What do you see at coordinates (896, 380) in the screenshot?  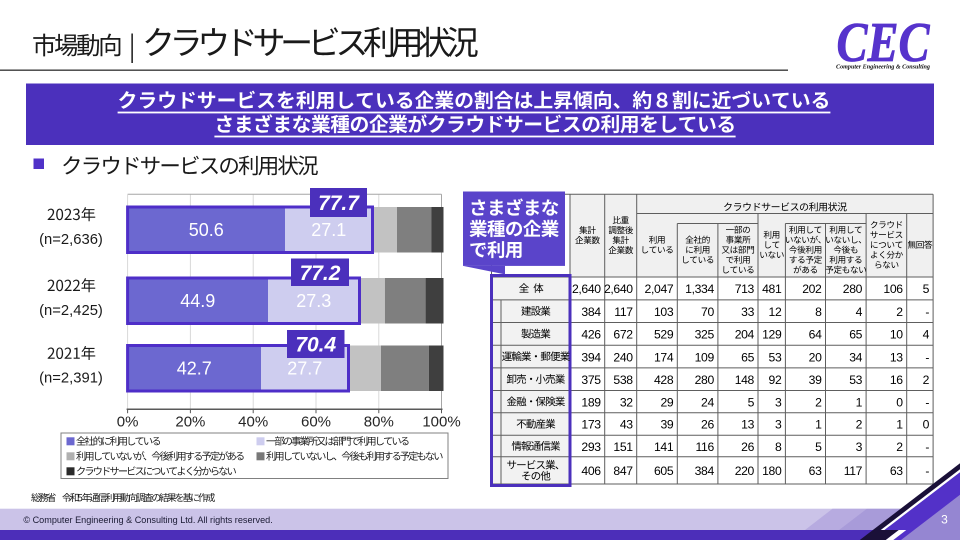 I see `svg-text: 16` at bounding box center [896, 380].